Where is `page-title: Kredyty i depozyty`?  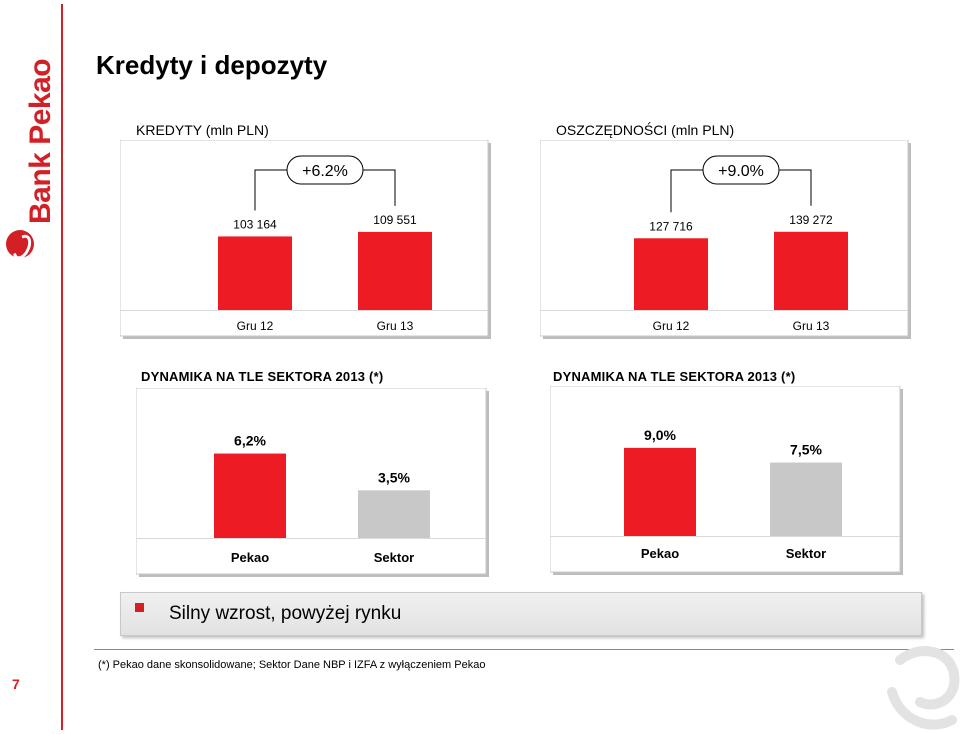
page-title: Kredyty i depozyty is located at coordinates (212, 65).